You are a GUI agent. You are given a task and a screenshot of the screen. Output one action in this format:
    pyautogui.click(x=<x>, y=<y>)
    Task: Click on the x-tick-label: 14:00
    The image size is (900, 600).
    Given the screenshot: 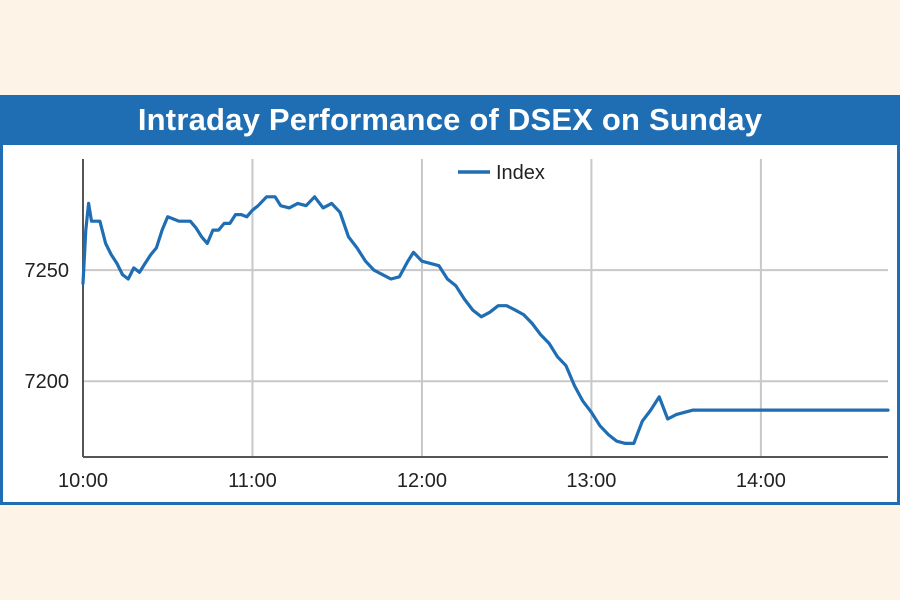 What is the action you would take?
    pyautogui.click(x=761, y=481)
    